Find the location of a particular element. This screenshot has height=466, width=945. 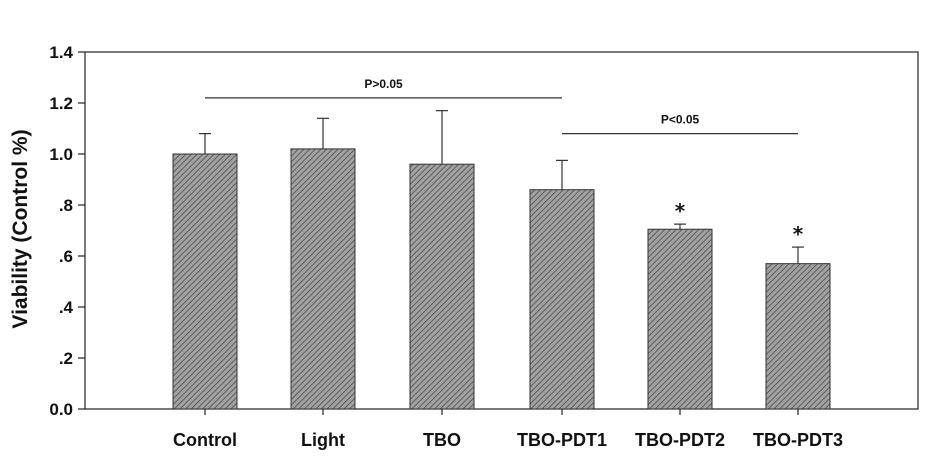

x-tick-label: TBO-PDT2 is located at coordinates (680, 440).